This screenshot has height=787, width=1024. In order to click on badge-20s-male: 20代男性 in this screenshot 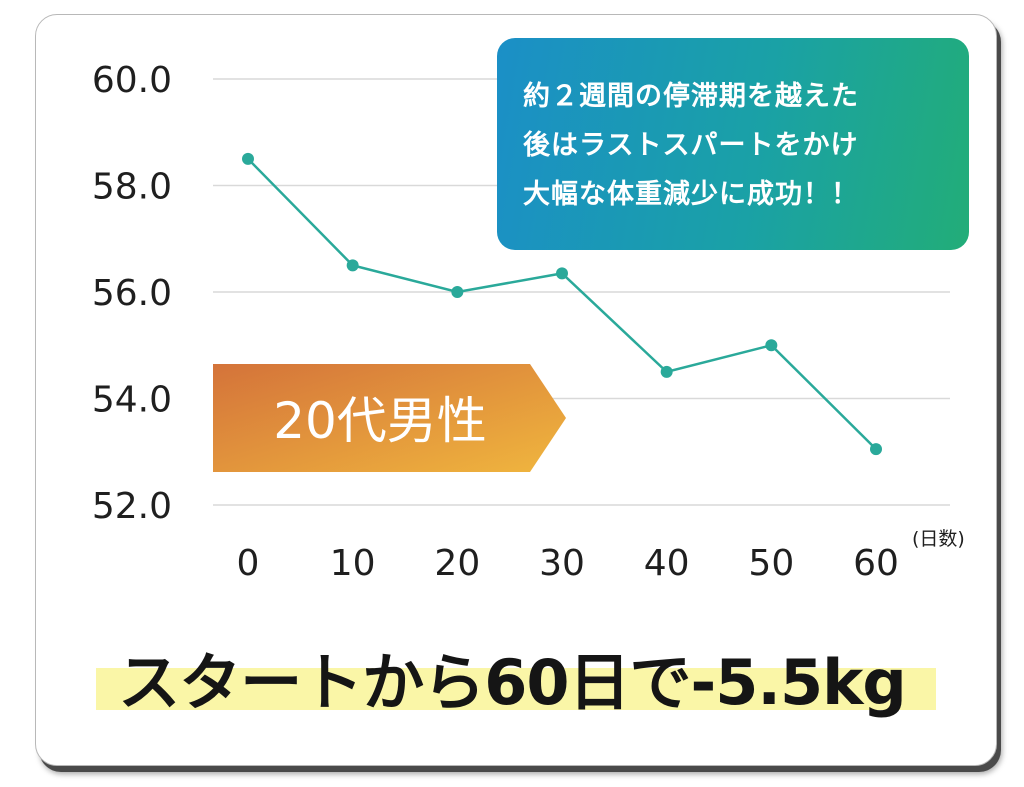, I will do `click(389, 418)`.